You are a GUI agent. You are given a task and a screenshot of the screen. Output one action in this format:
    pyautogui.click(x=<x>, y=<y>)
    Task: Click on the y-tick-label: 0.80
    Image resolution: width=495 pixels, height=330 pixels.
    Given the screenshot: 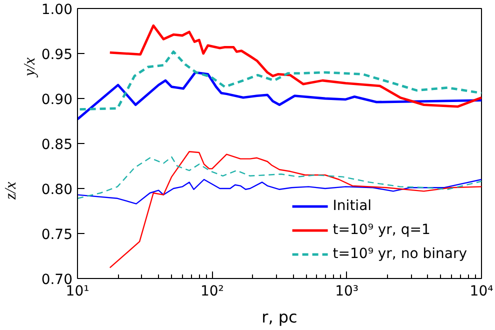 What is the action you would take?
    pyautogui.click(x=56, y=190)
    